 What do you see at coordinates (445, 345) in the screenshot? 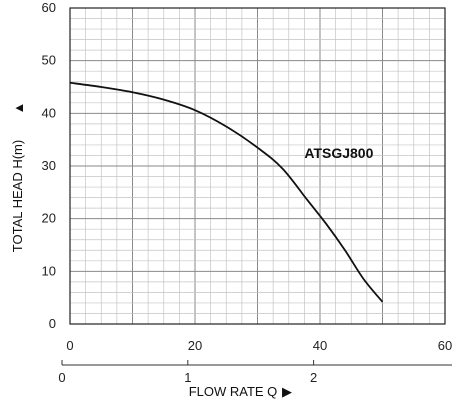
I see `x-tick-label: 60` at bounding box center [445, 345].